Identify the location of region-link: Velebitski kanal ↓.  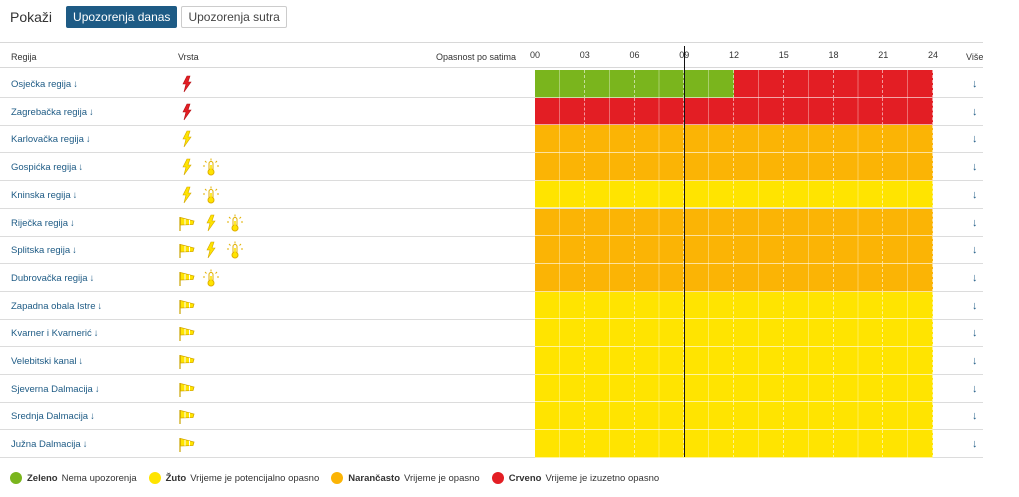
(47, 361).